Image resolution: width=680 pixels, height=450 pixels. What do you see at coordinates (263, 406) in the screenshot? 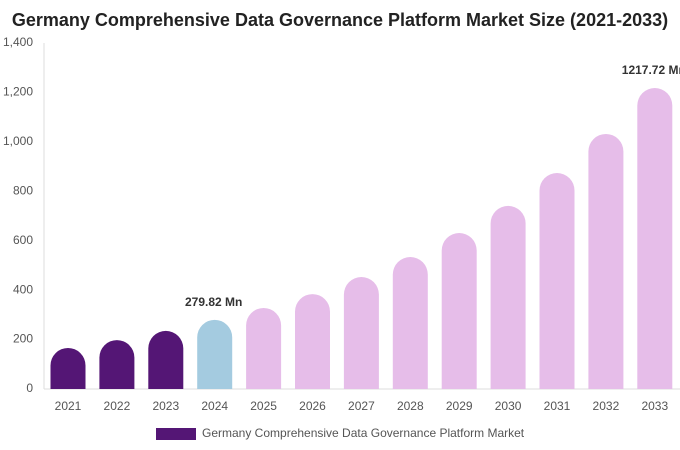
I see `x-tick-label: 2025` at bounding box center [263, 406].